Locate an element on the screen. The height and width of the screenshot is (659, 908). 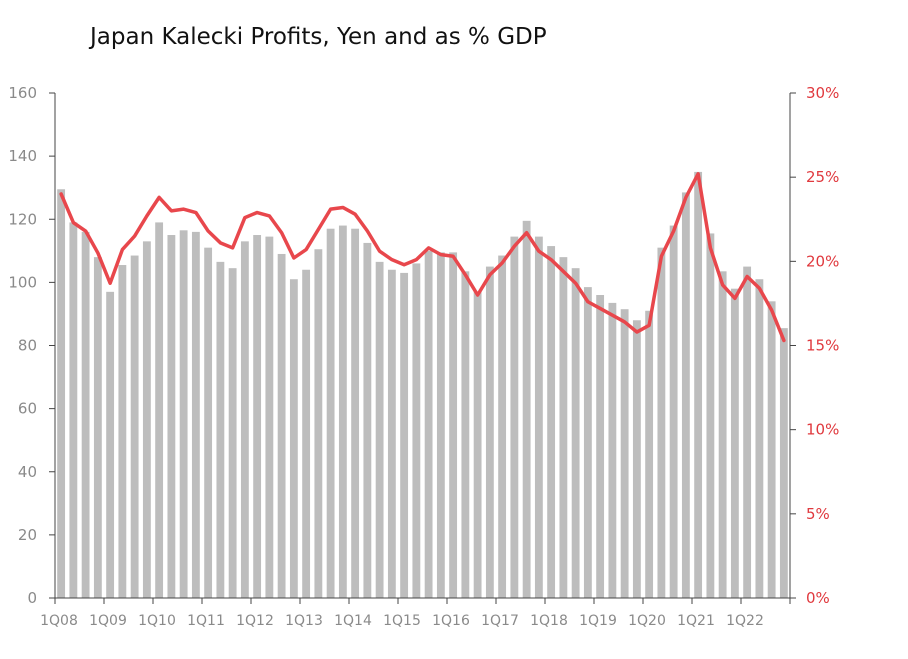
x-tick-label-7: 1Q15 is located at coordinates (402, 621).